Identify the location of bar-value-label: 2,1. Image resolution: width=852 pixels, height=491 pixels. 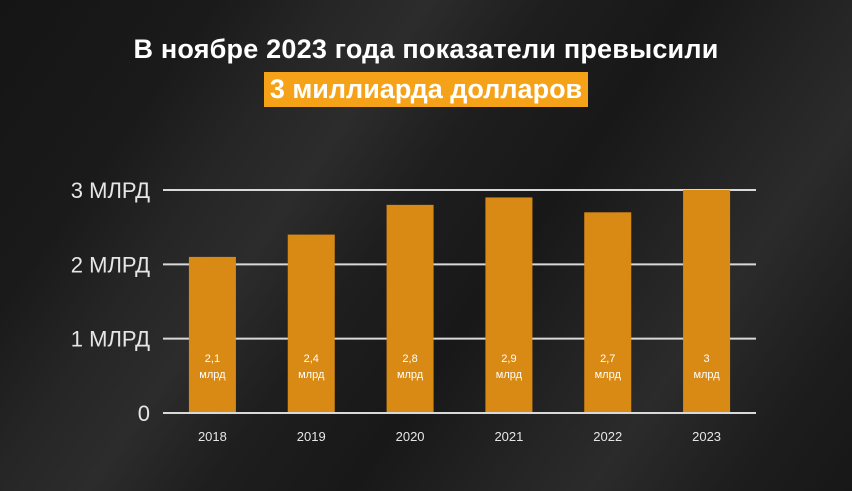
(212, 359).